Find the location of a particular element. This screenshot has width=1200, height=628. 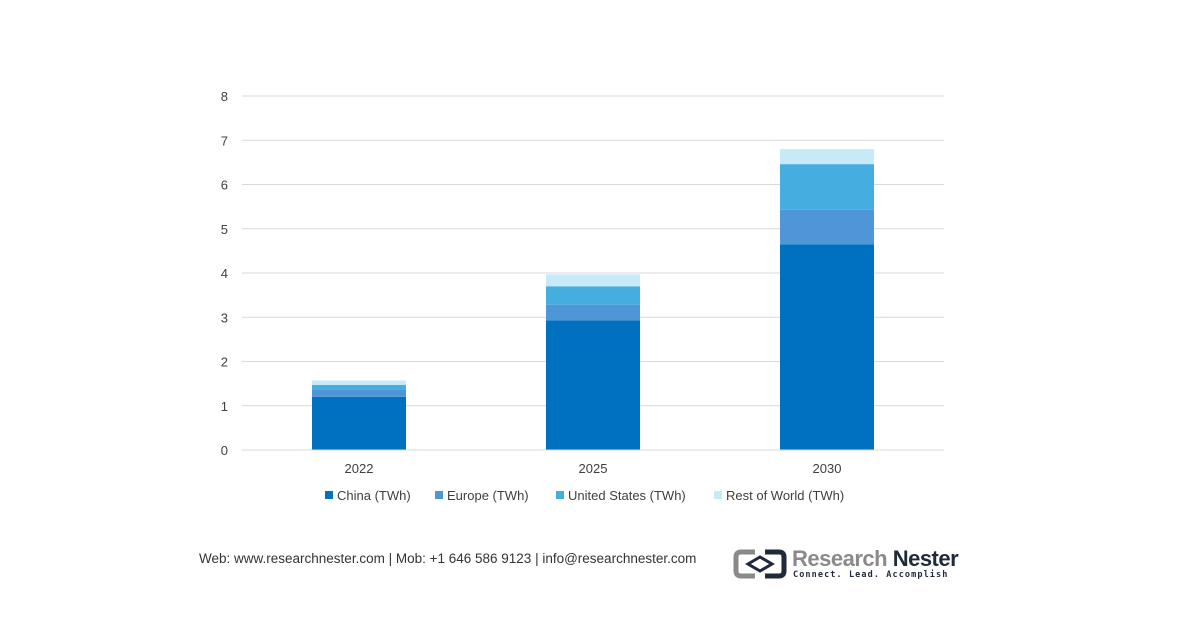

y-tick-label: 5 is located at coordinates (224, 229).